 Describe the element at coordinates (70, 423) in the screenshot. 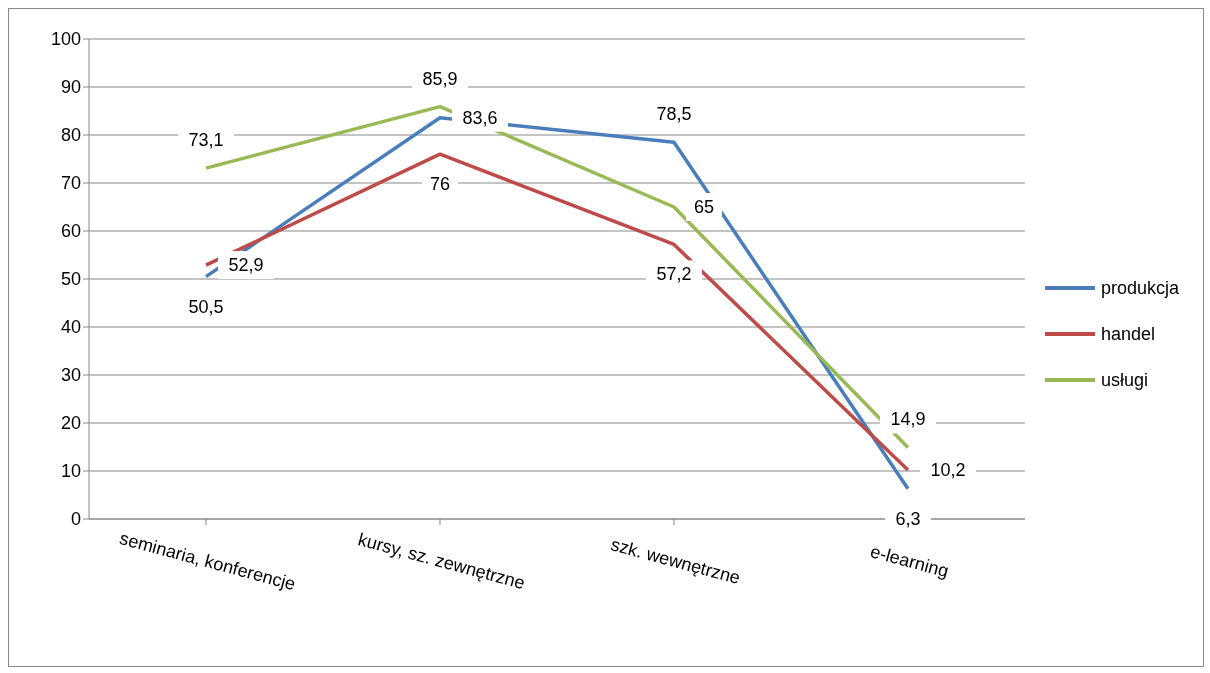

I see `y-tick-label: 20` at that location.